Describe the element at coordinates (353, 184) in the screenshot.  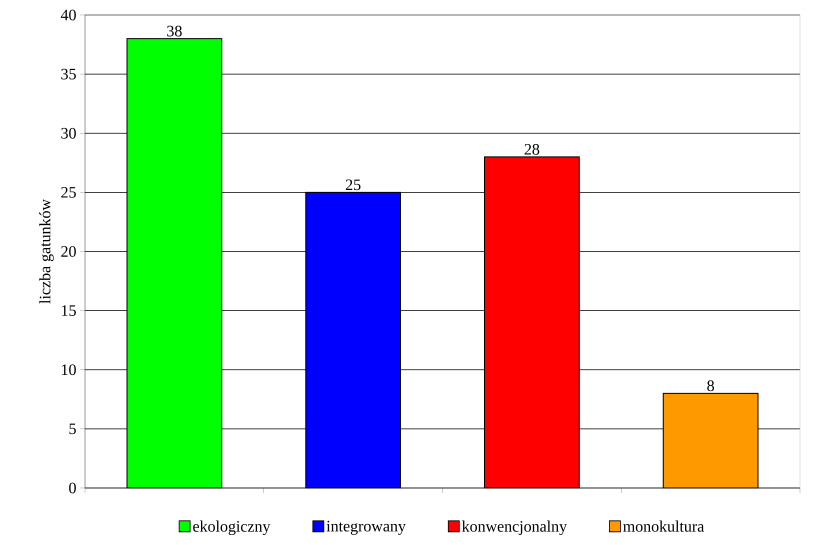
I see `data-label: 25` at that location.